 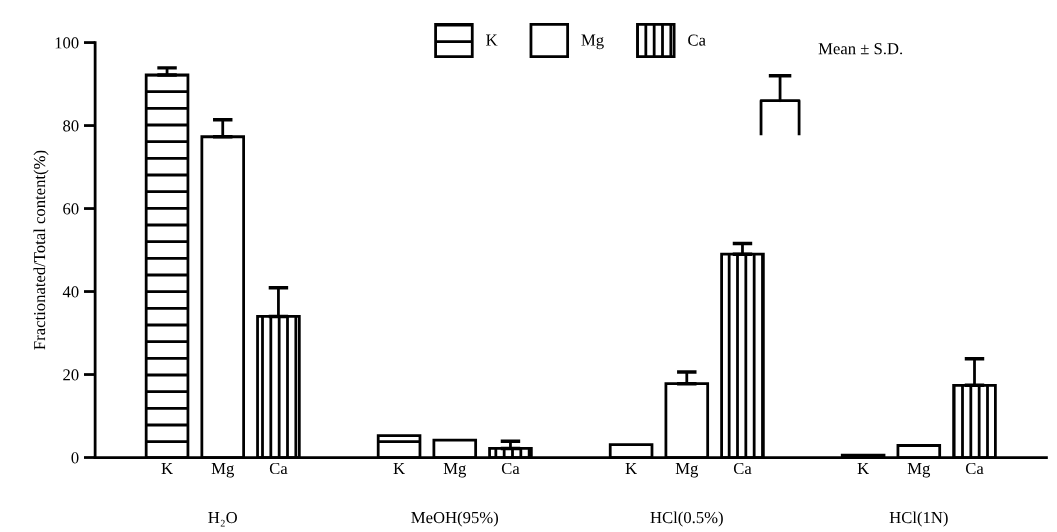 I want to click on x-tick-label: MeOH(95%), so click(x=454, y=519).